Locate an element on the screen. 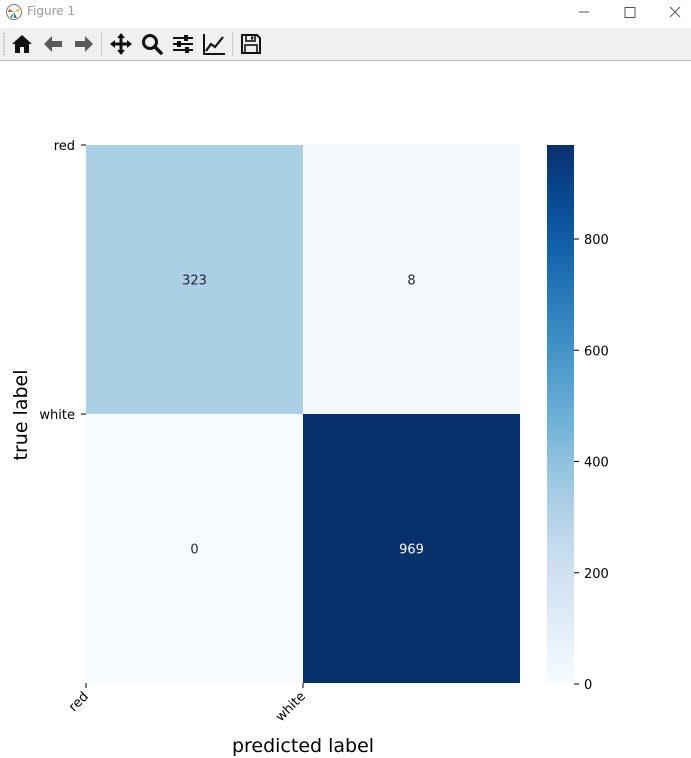 Image resolution: width=691 pixels, height=758 pixels. cell-value-label: 8 is located at coordinates (411, 281).